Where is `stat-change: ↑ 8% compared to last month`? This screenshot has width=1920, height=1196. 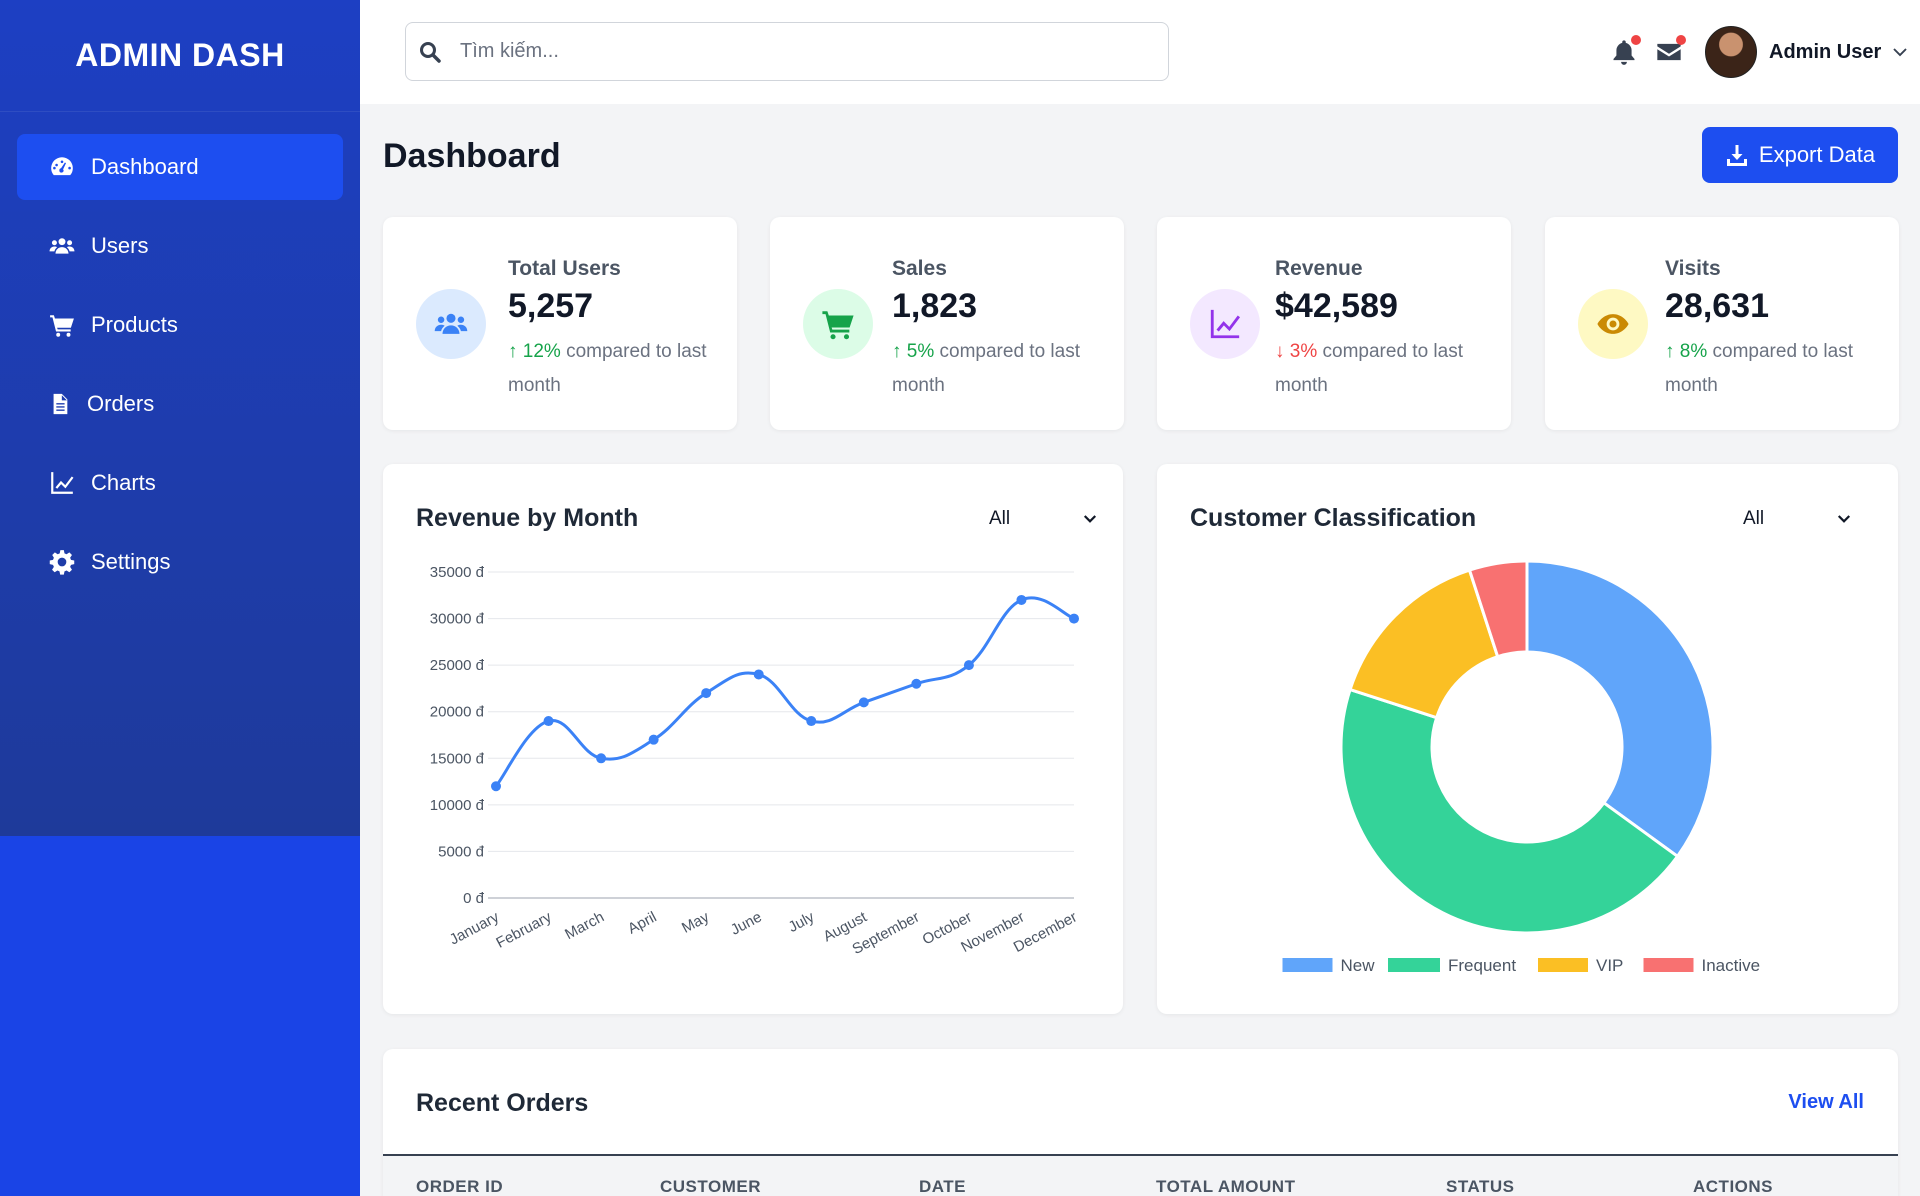
stat-change: ↑ 8% compared to last month is located at coordinates (1765, 369).